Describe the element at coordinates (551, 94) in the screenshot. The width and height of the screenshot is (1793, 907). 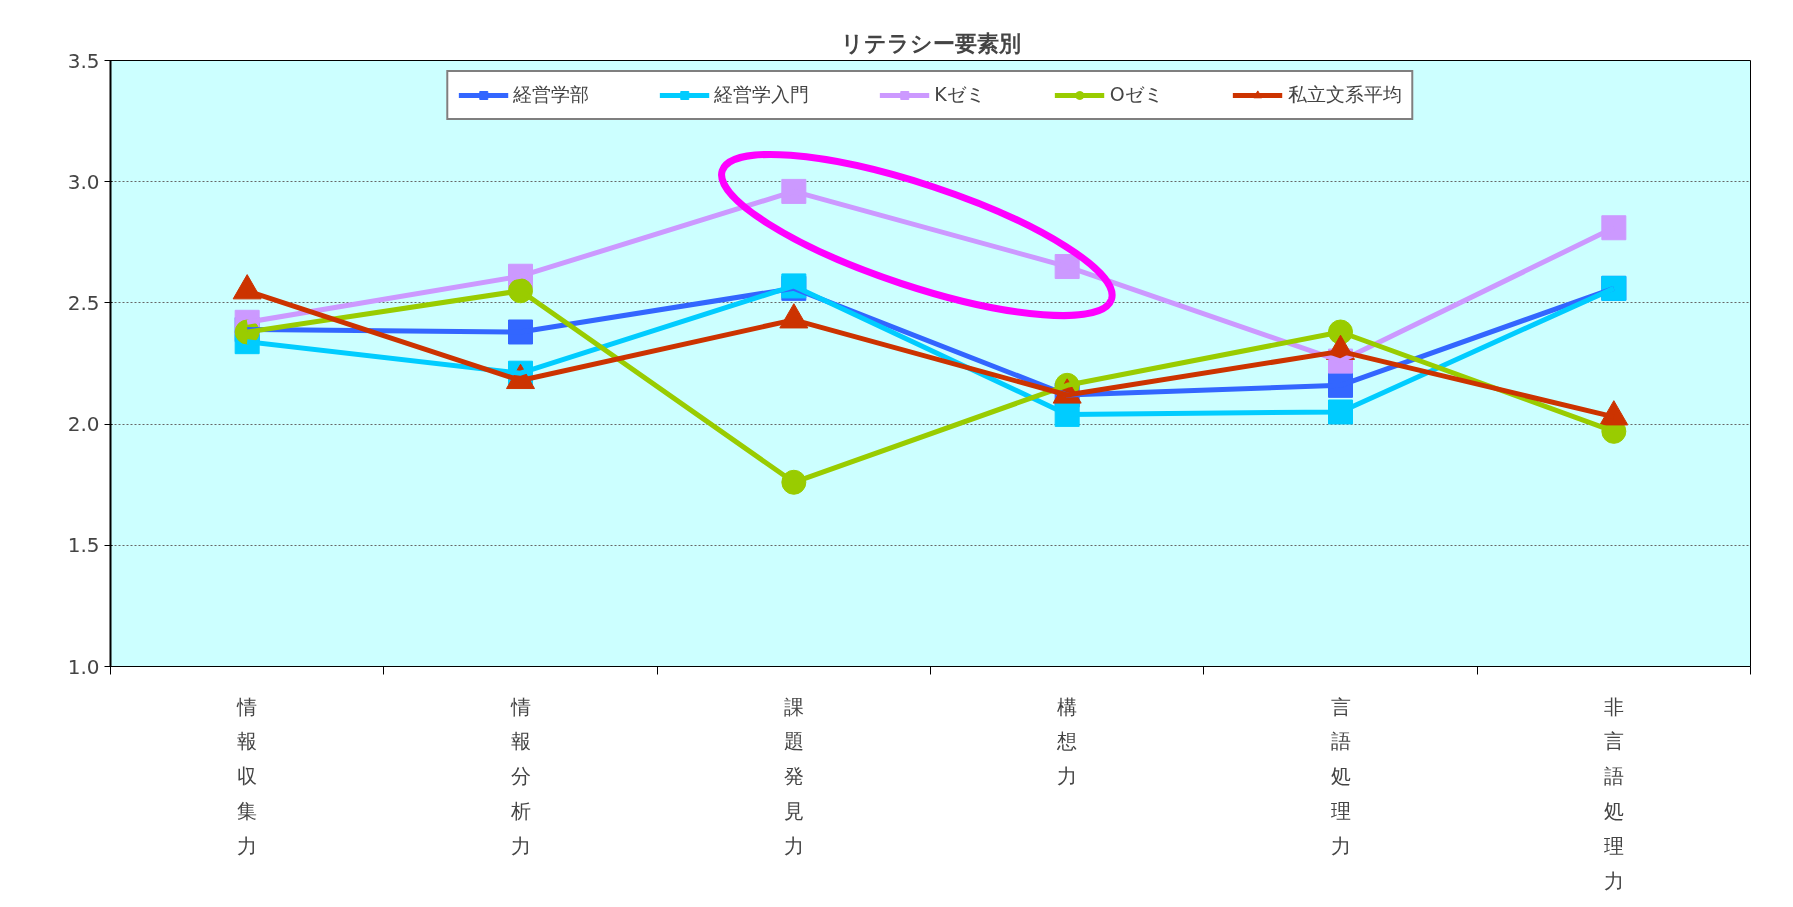
I see `legend-label: 経営学部` at that location.